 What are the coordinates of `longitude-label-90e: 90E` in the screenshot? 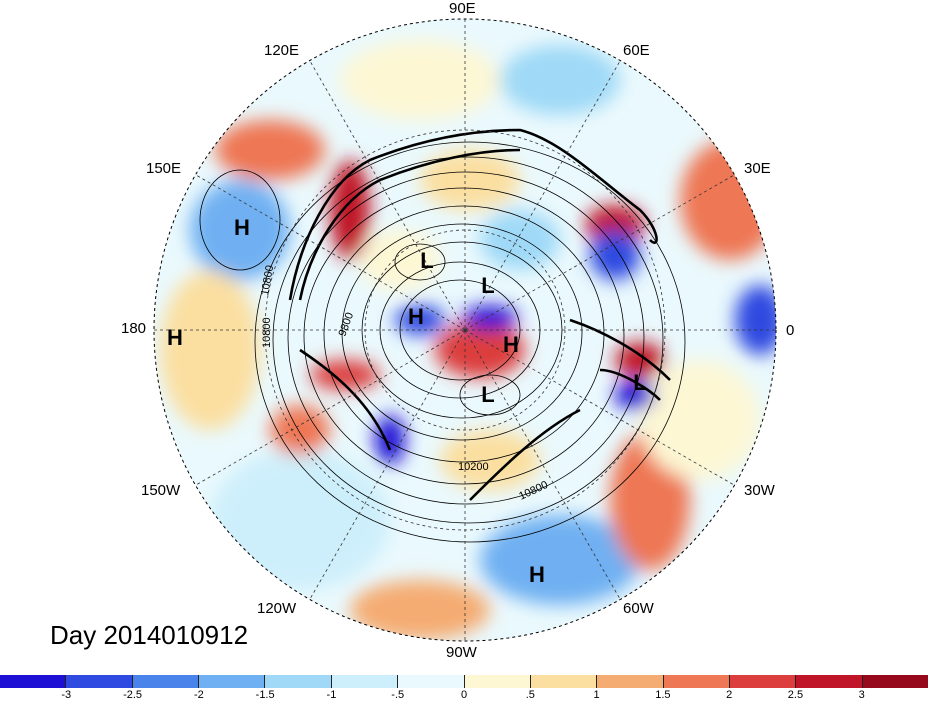 It's located at (462, 8).